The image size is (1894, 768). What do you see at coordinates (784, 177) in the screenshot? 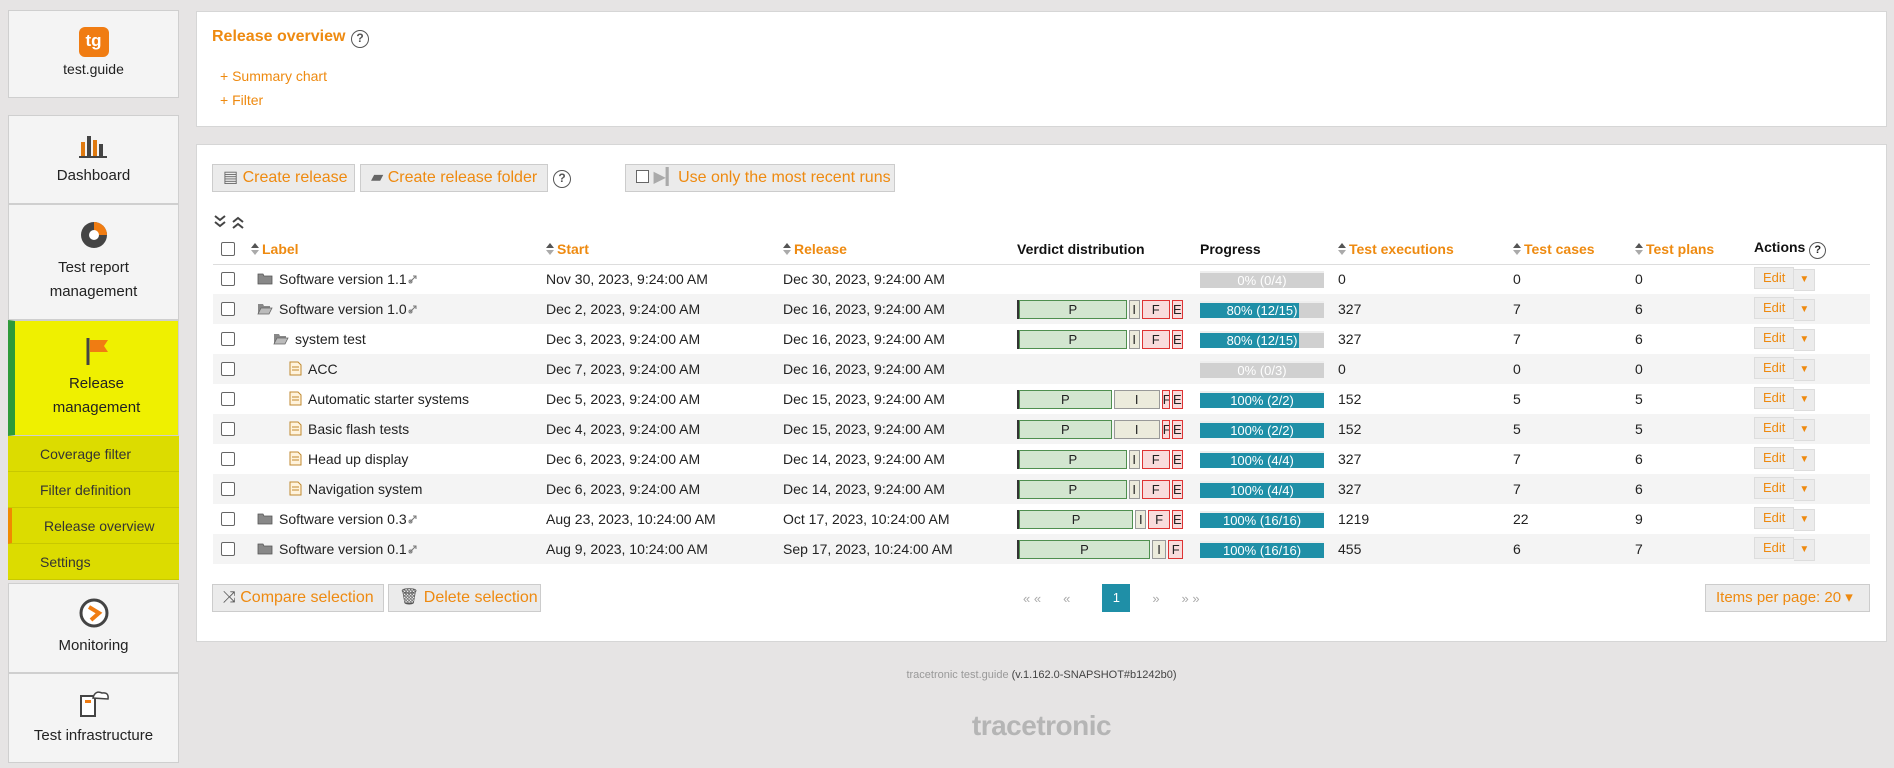
I see `toggle-label: Use only the most recent runs` at bounding box center [784, 177].